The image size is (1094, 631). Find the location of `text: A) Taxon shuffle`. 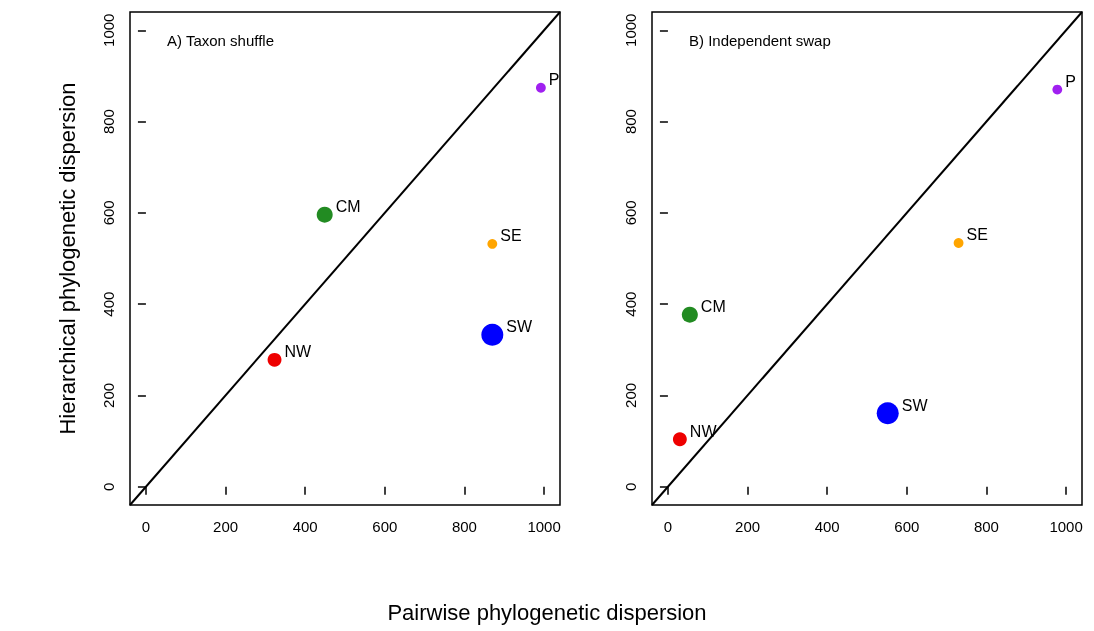

text: A) Taxon shuffle is located at coordinates (221, 40).